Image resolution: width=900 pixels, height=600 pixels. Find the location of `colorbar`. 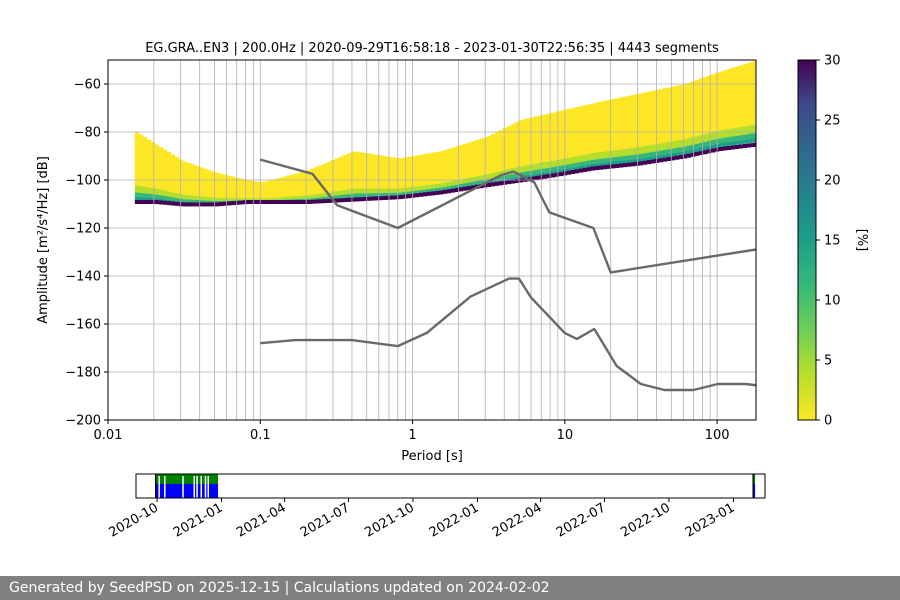

colorbar is located at coordinates (807, 240).